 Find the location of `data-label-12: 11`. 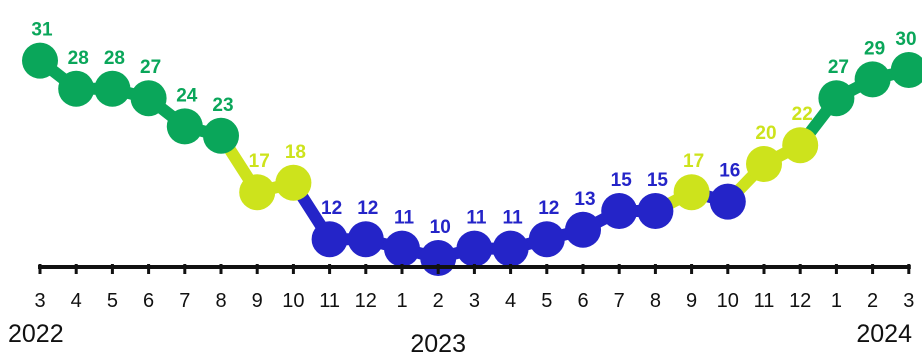

data-label-12: 11 is located at coordinates (476, 218).